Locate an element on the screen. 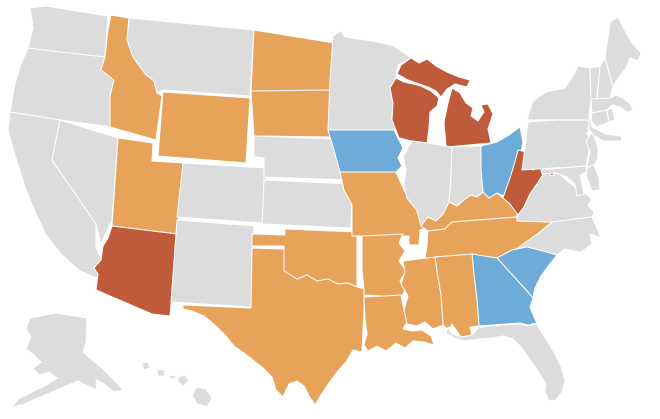  state-hawaii-maui is located at coordinates (183, 380).